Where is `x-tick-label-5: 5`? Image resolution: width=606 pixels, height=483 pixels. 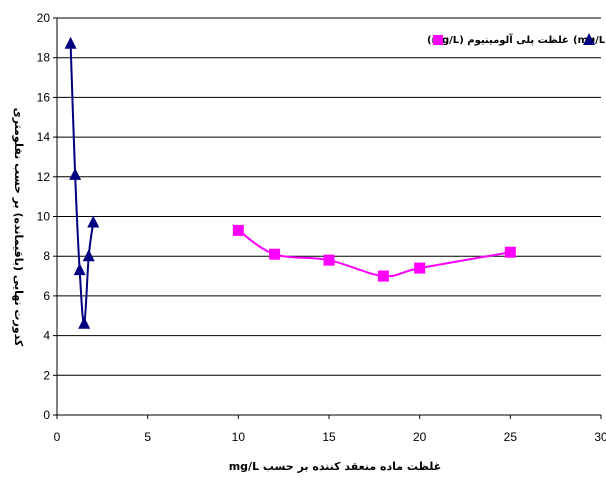
x-tick-label-5: 5 is located at coordinates (147, 437).